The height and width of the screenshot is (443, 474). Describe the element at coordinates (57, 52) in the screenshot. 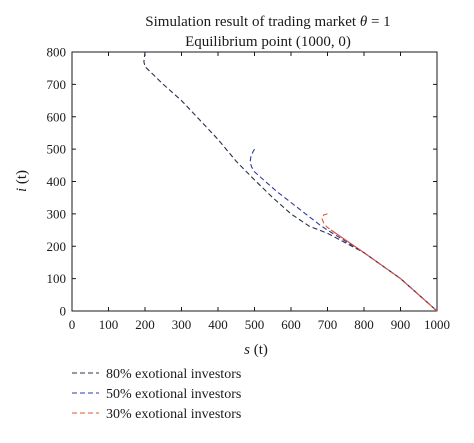

I see `y-tick-label: 800` at that location.